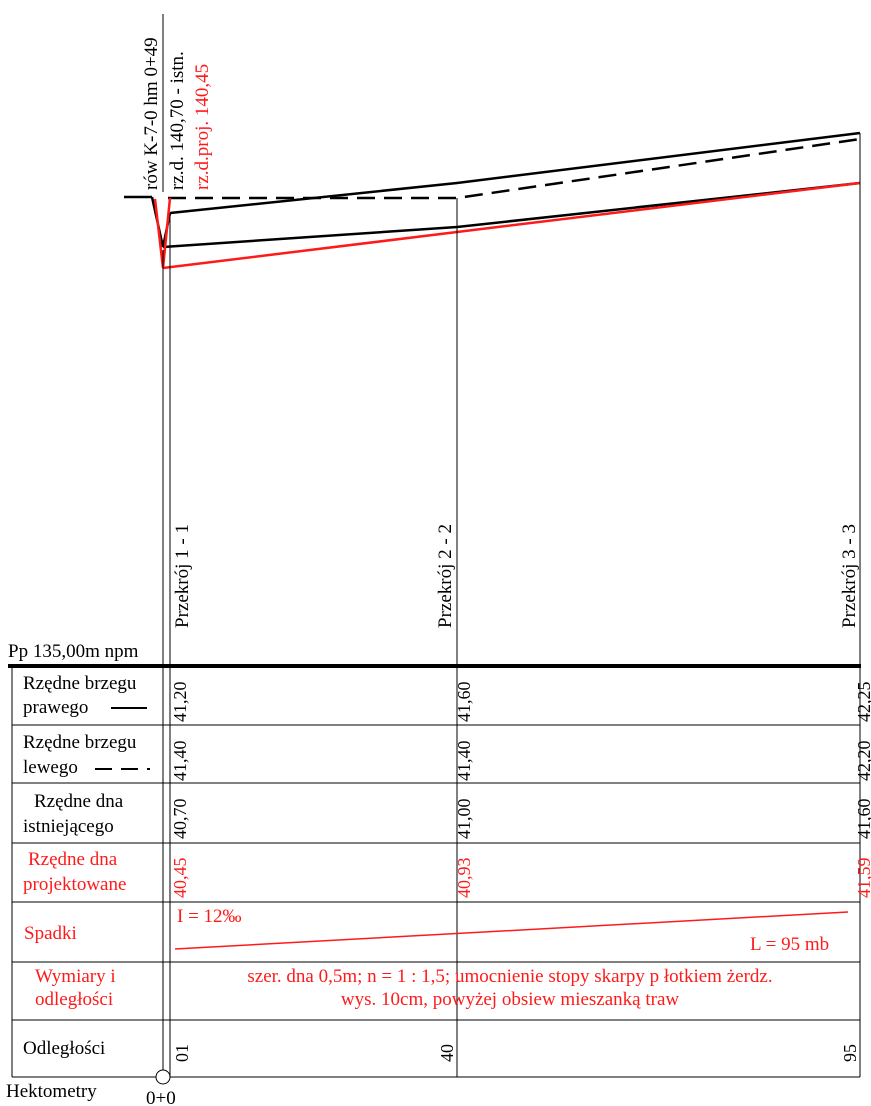 This screenshot has height=1106, width=871. I want to click on design-bottom-value-3: 41,59, so click(862, 878).